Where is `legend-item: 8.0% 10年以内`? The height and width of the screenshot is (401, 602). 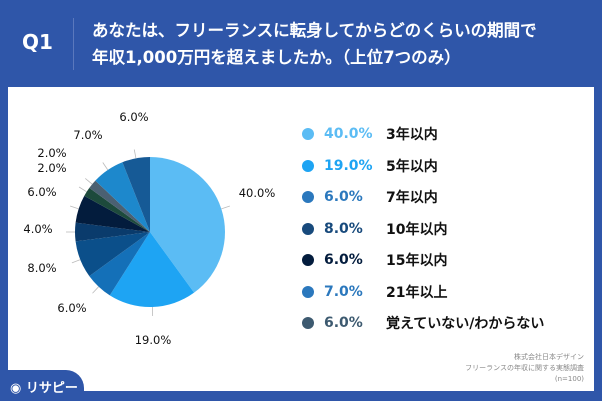 legend-item: 8.0% 10年以内 is located at coordinates (374, 229).